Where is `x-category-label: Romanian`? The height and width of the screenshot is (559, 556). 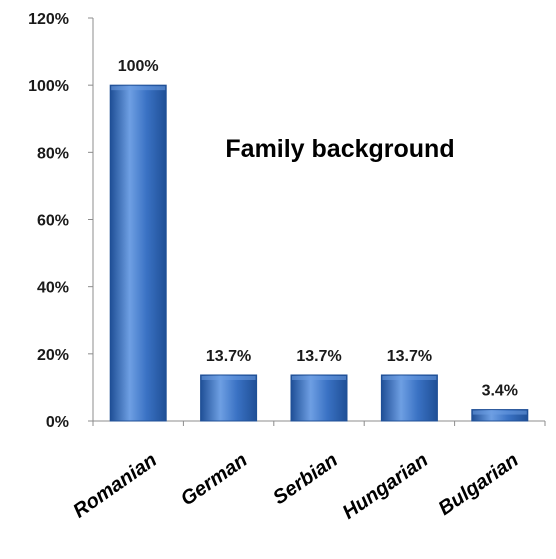 x-category-label: Romanian is located at coordinates (115, 485).